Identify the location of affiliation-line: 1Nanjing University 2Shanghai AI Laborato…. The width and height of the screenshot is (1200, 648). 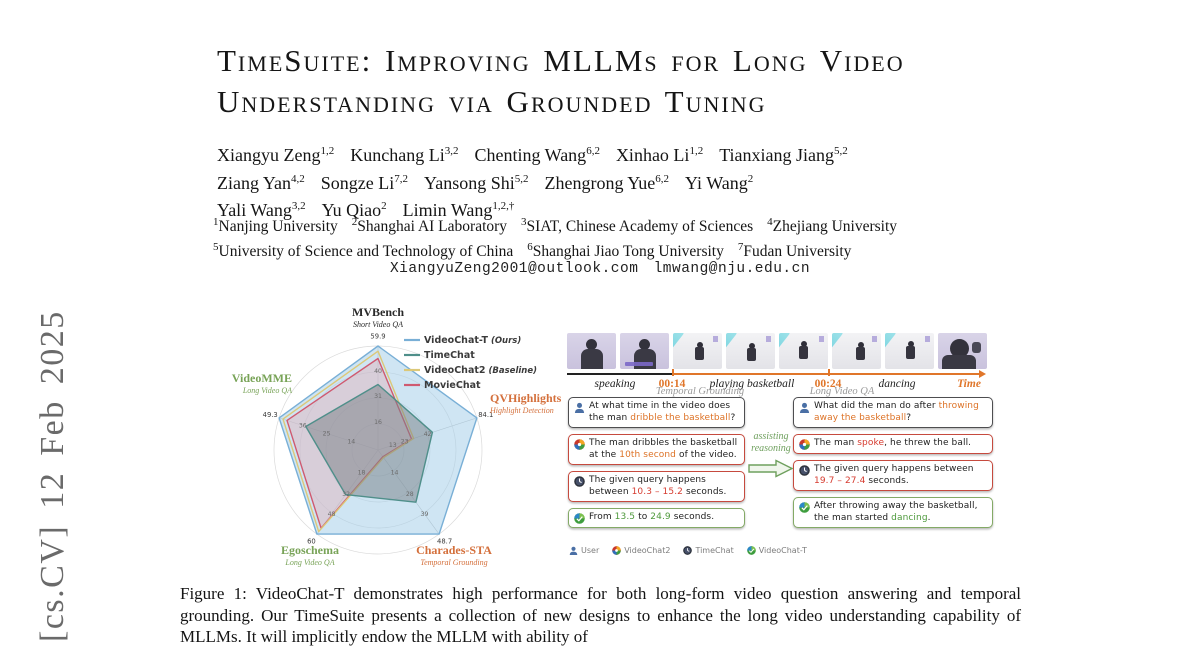
(562, 224).